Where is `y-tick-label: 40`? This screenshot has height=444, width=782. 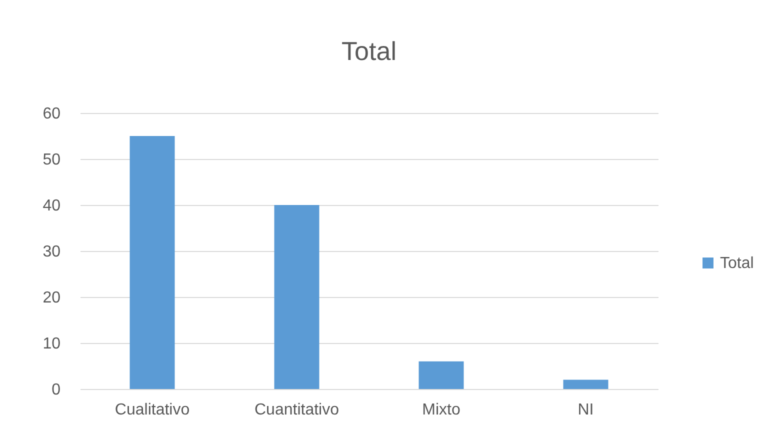
y-tick-label: 40 is located at coordinates (51, 206).